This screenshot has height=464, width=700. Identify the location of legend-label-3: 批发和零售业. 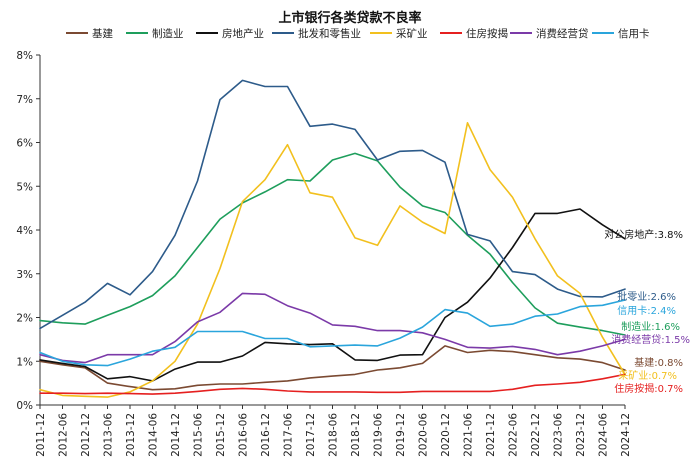
(329, 33).